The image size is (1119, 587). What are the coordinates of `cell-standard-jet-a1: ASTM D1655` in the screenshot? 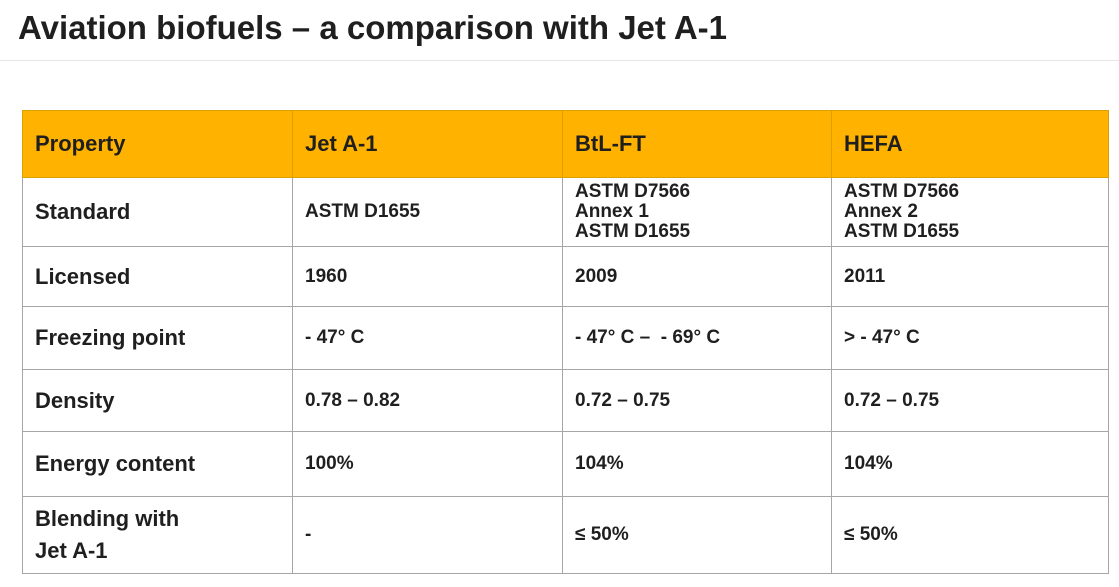 It's located at (427, 212).